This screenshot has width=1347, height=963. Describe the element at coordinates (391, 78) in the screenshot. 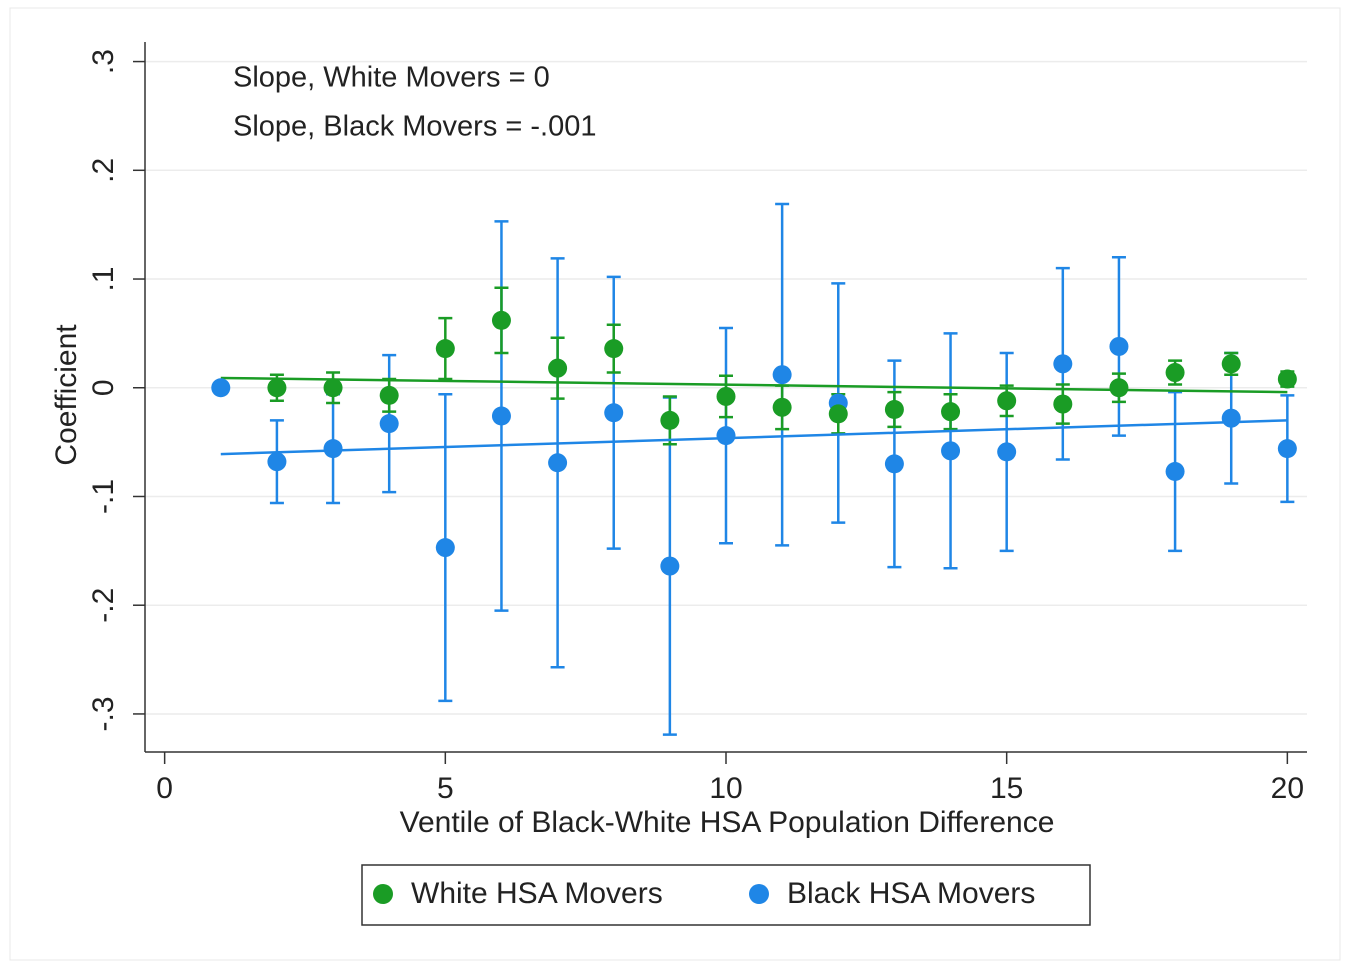

I see `annotation: Slope, White Movers = 0` at that location.